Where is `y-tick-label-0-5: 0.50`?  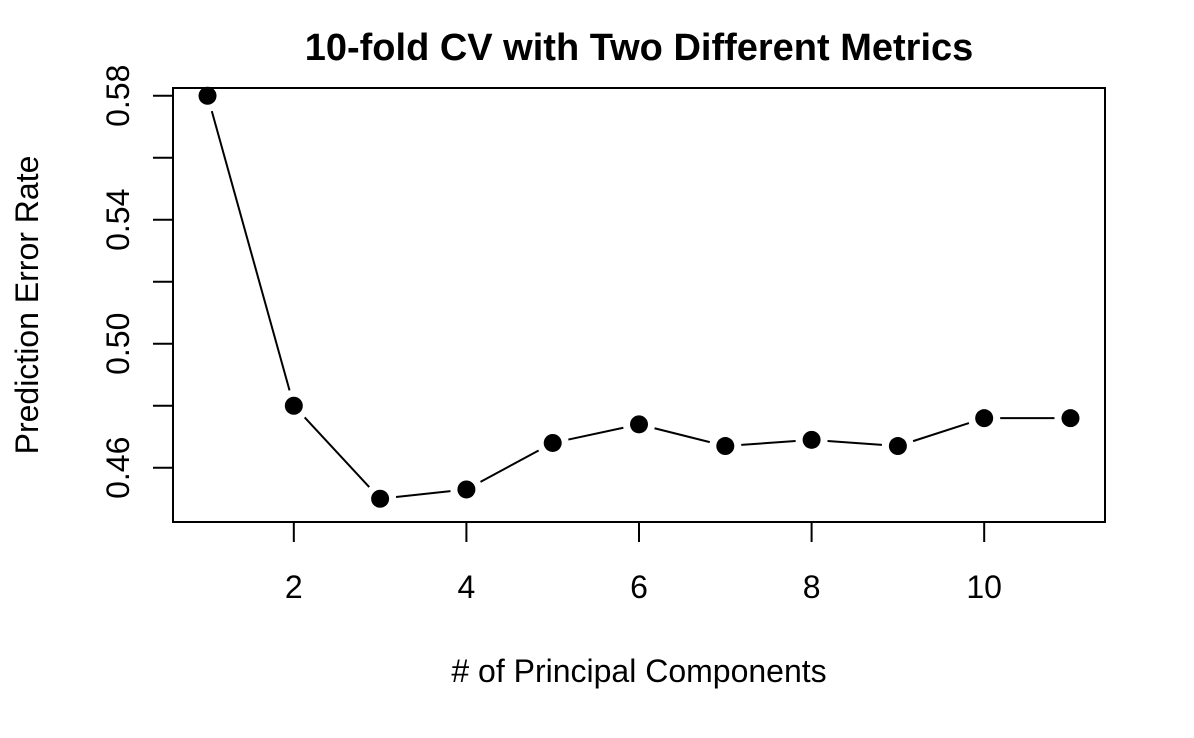
y-tick-label-0-5: 0.50 is located at coordinates (118, 344).